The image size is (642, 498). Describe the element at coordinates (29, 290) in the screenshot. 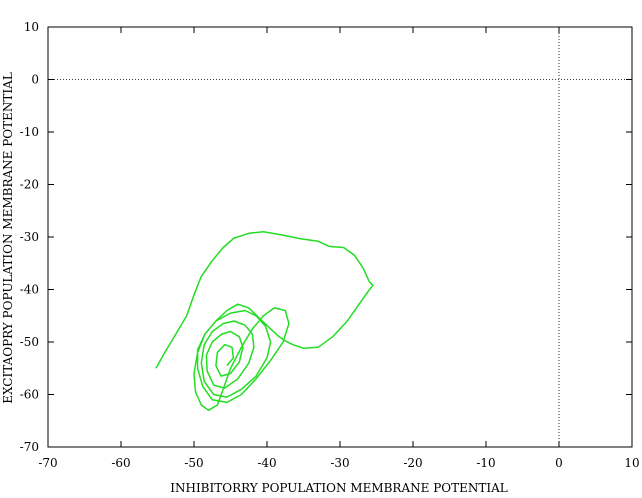

I see `y-tick-label: -40` at that location.